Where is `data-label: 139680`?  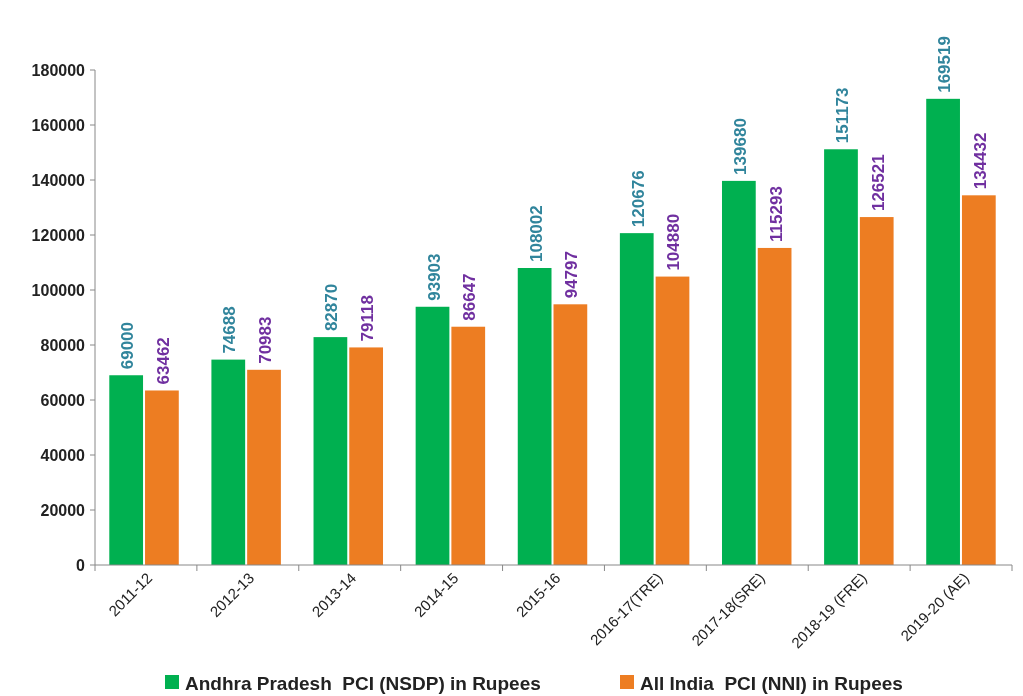
data-label: 139680 is located at coordinates (740, 146).